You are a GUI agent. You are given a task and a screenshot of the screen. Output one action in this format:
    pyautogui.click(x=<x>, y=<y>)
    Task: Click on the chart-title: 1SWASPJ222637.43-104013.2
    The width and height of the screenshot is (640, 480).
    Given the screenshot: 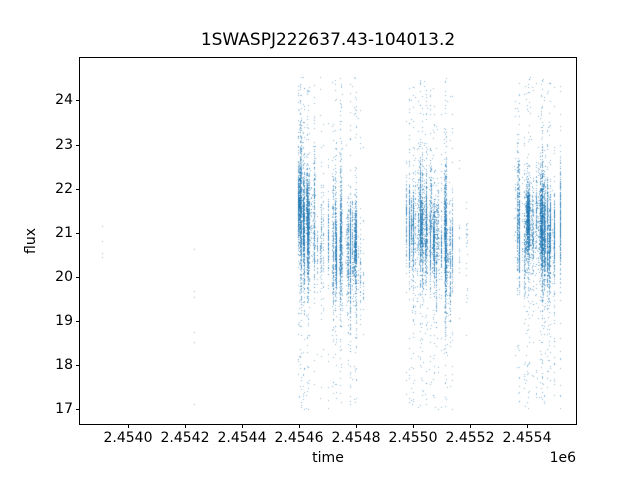 What is the action you would take?
    pyautogui.click(x=328, y=40)
    